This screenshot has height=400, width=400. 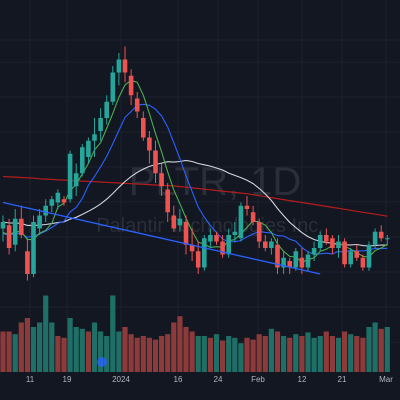 What do you see at coordinates (218, 379) in the screenshot?
I see `x-tick-label: 24` at bounding box center [218, 379].